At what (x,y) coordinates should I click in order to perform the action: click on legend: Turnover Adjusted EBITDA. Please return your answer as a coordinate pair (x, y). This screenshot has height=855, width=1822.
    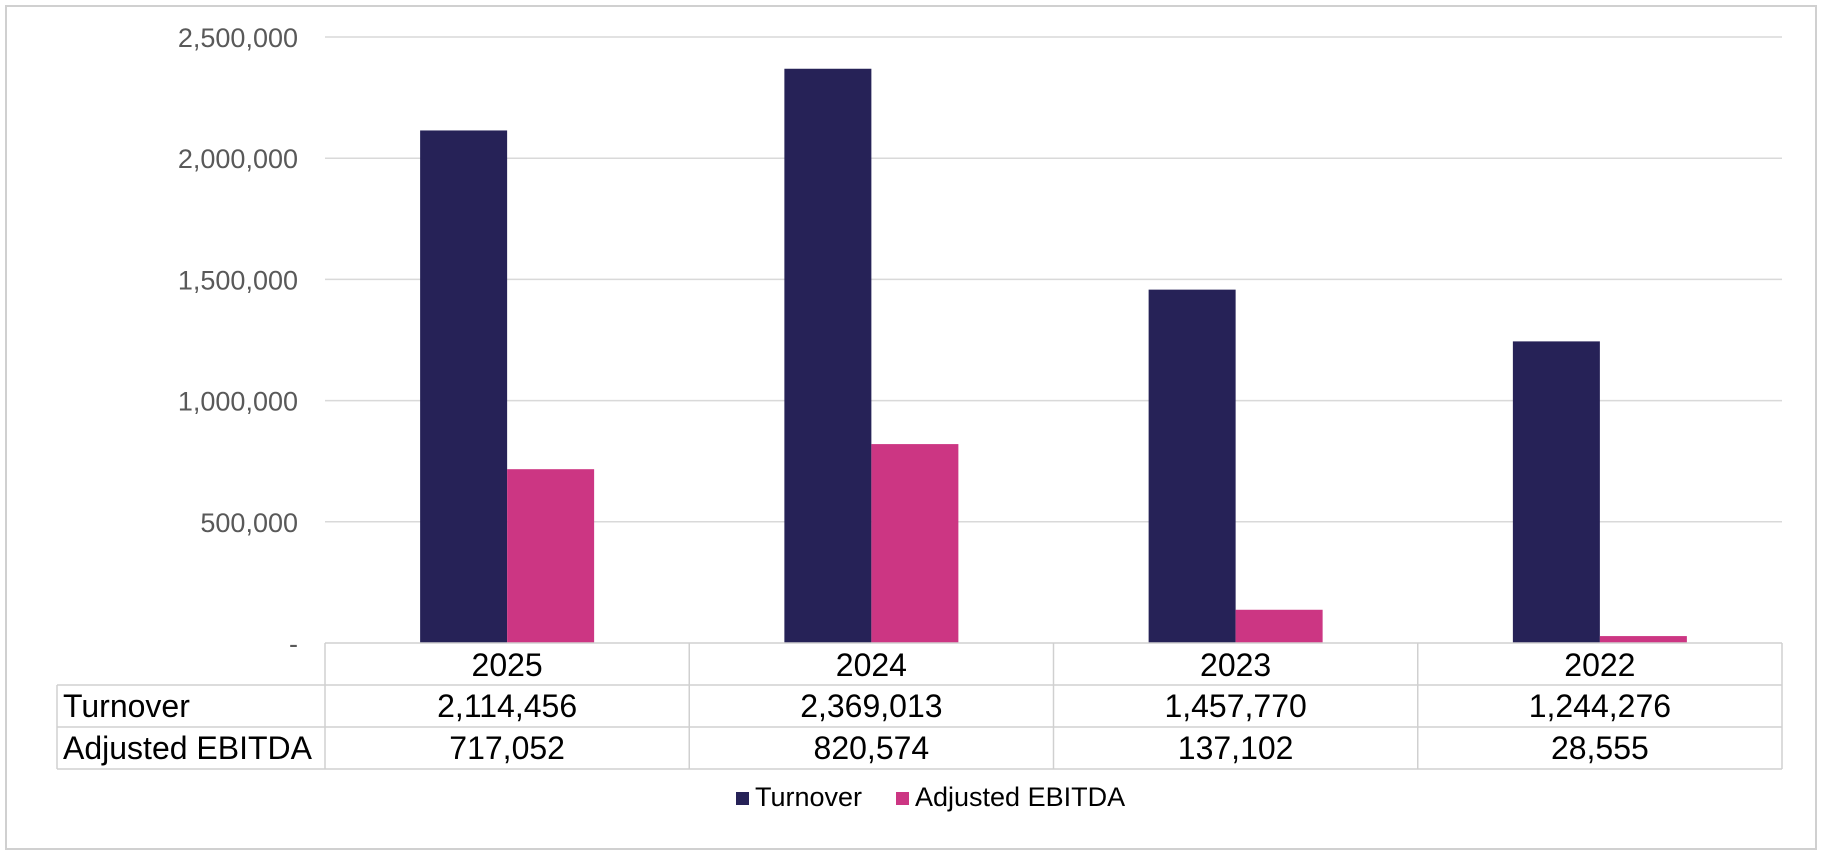
    Looking at the image, I should click on (930, 797).